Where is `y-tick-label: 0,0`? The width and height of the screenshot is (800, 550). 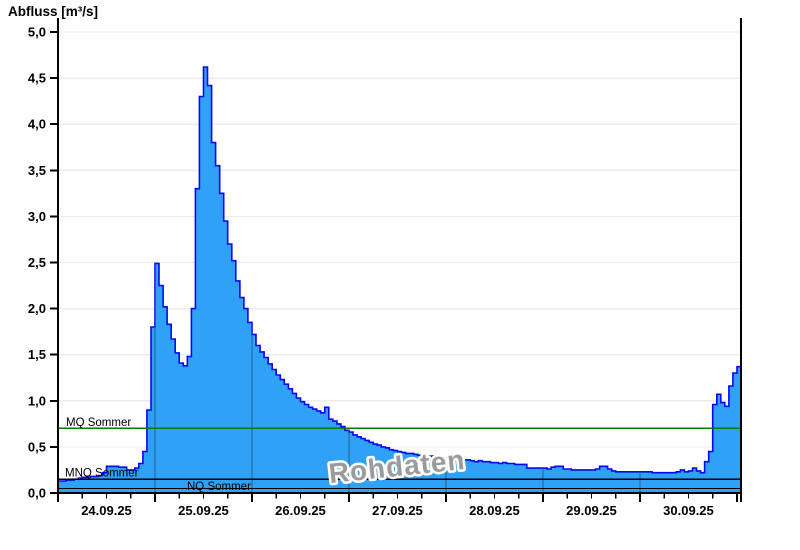
y-tick-label: 0,0 is located at coordinates (37, 493).